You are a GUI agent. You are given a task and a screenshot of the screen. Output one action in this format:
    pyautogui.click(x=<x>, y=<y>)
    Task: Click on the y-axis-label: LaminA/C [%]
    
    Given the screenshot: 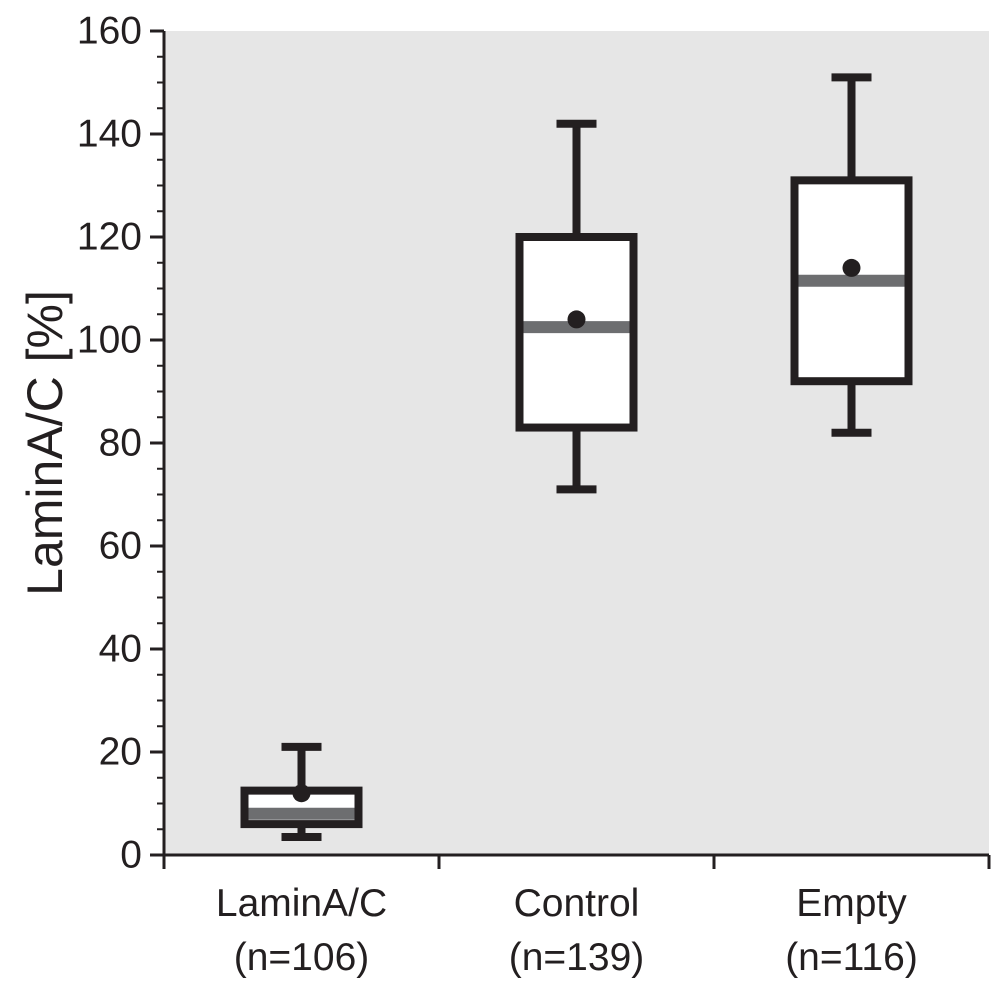 What is the action you would take?
    pyautogui.click(x=45, y=443)
    